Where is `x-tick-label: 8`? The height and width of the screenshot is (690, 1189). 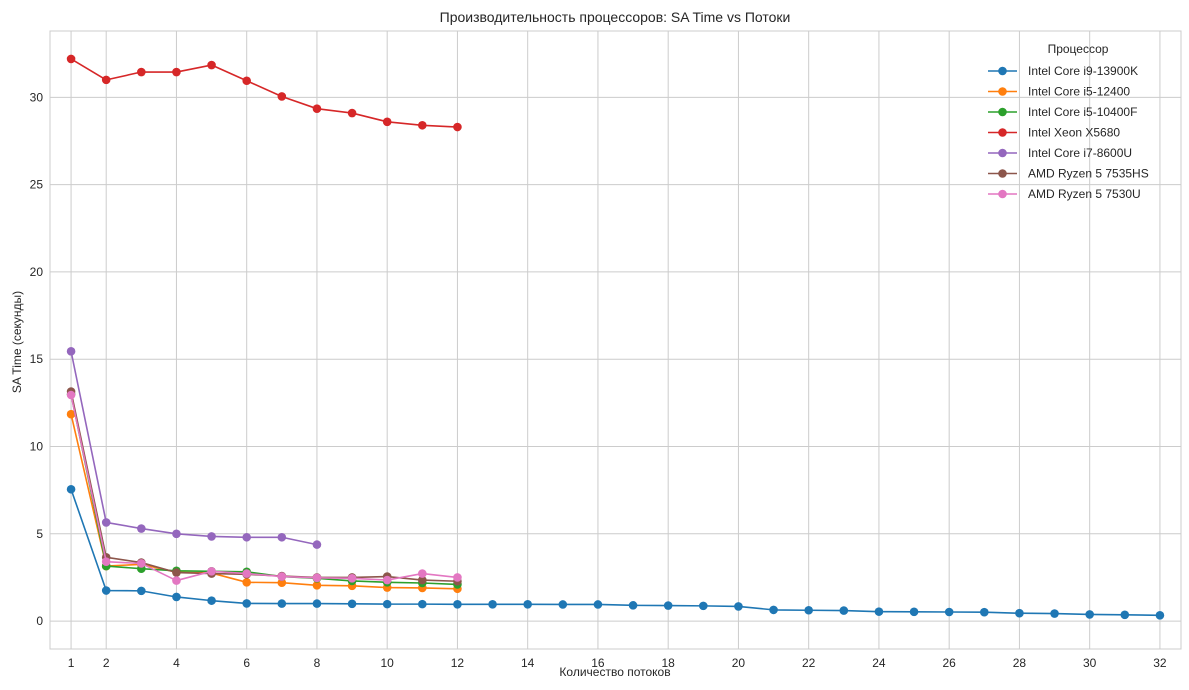
x-tick-label: 8 is located at coordinates (317, 663).